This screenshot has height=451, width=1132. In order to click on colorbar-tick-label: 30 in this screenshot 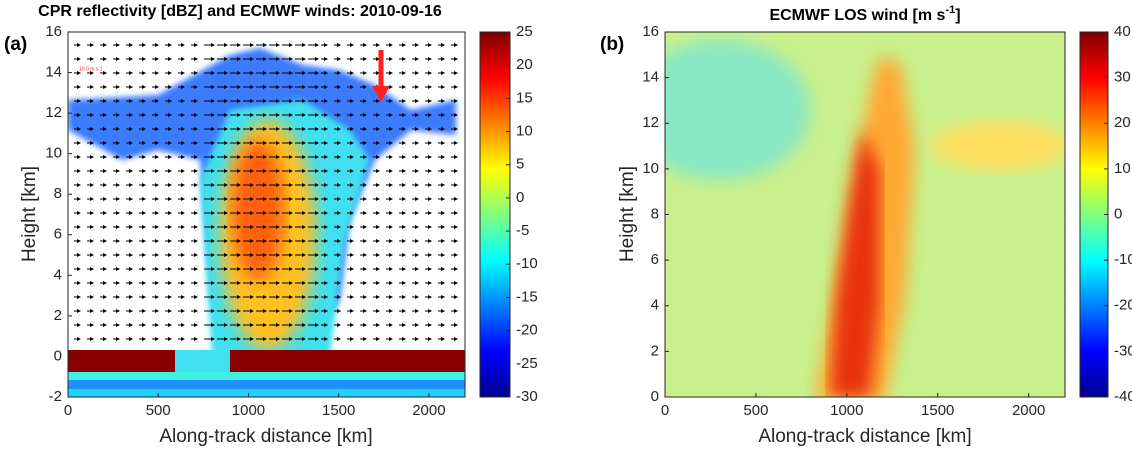, I will do `click(1122, 77)`.